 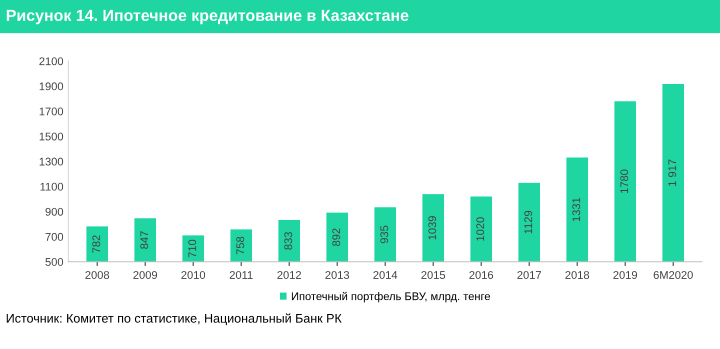 I want to click on x-tick-label: 2016, so click(x=481, y=275).